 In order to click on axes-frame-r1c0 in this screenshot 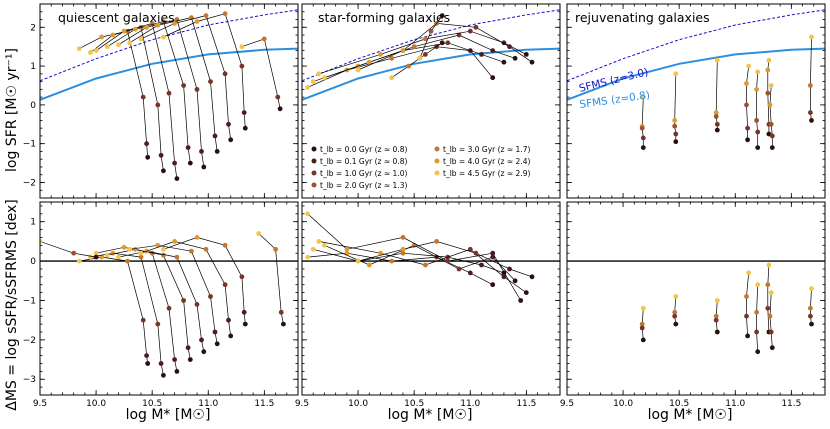, I will do `click(169, 298)`.